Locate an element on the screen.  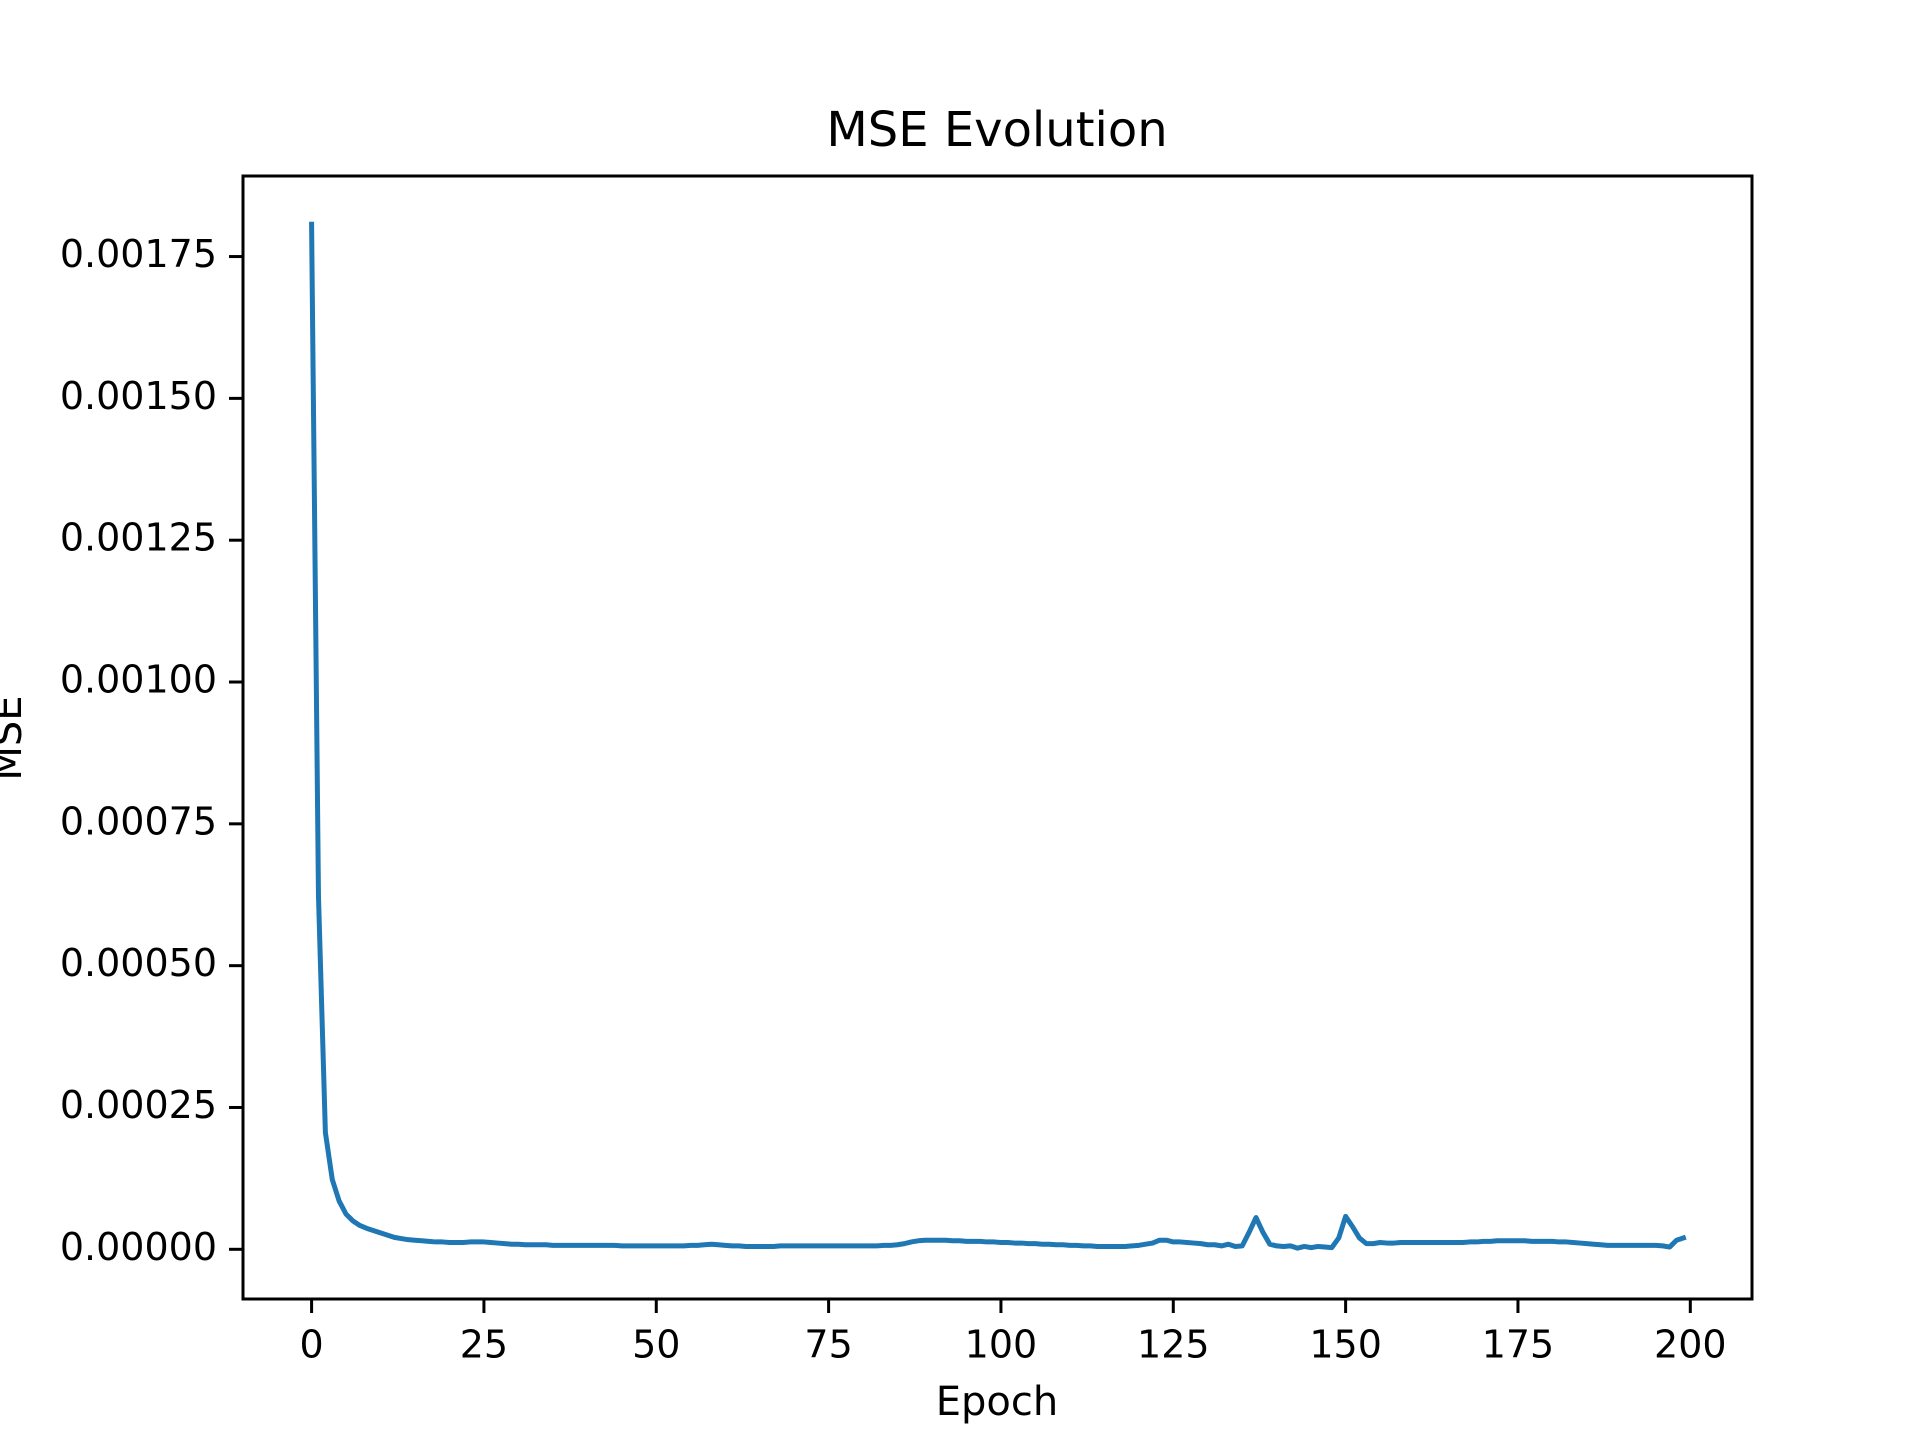
y-tick-label: 0.00050 is located at coordinates (138, 963).